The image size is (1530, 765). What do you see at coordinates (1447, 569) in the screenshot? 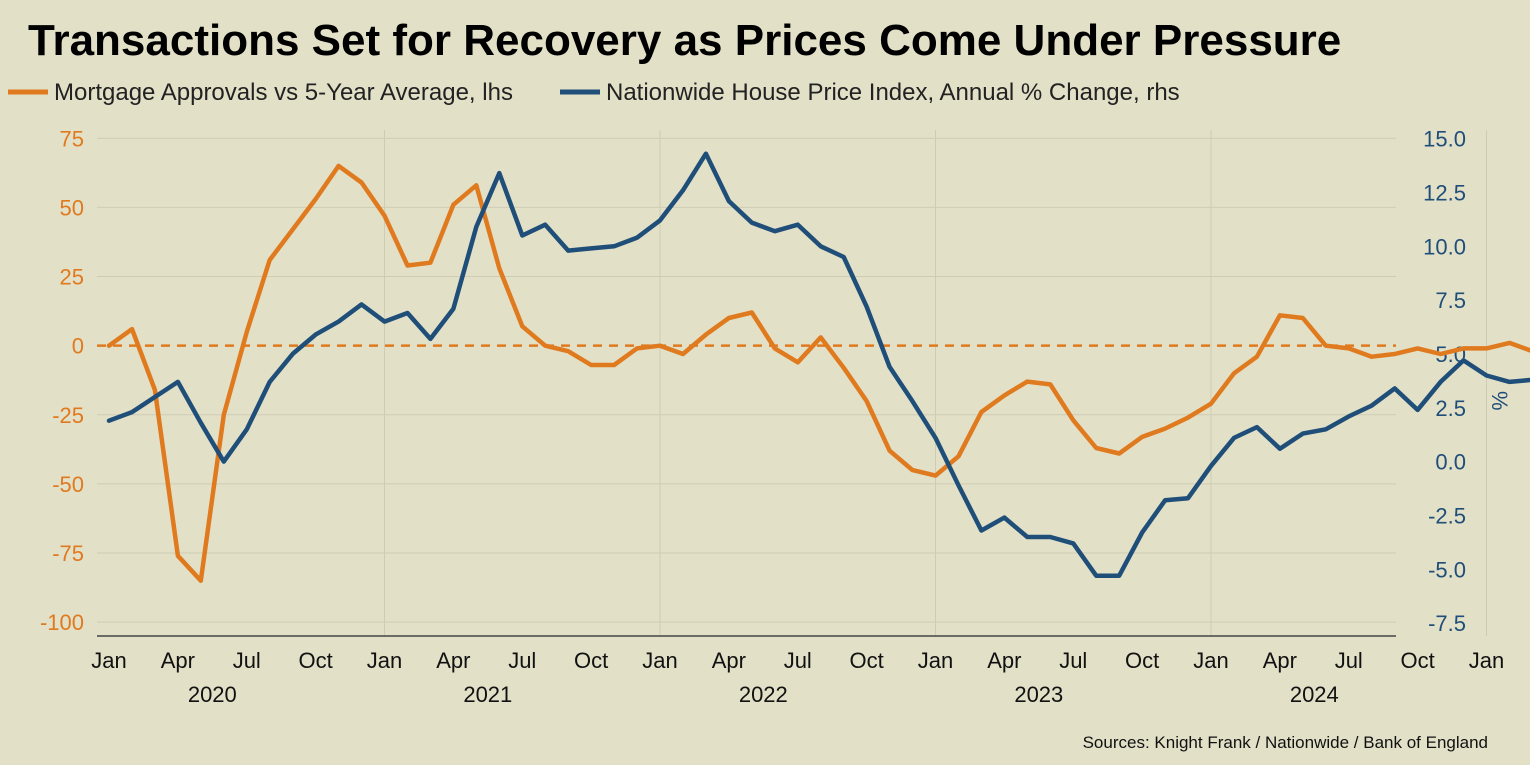
I see `right-tick-label: -5.0` at bounding box center [1447, 569].